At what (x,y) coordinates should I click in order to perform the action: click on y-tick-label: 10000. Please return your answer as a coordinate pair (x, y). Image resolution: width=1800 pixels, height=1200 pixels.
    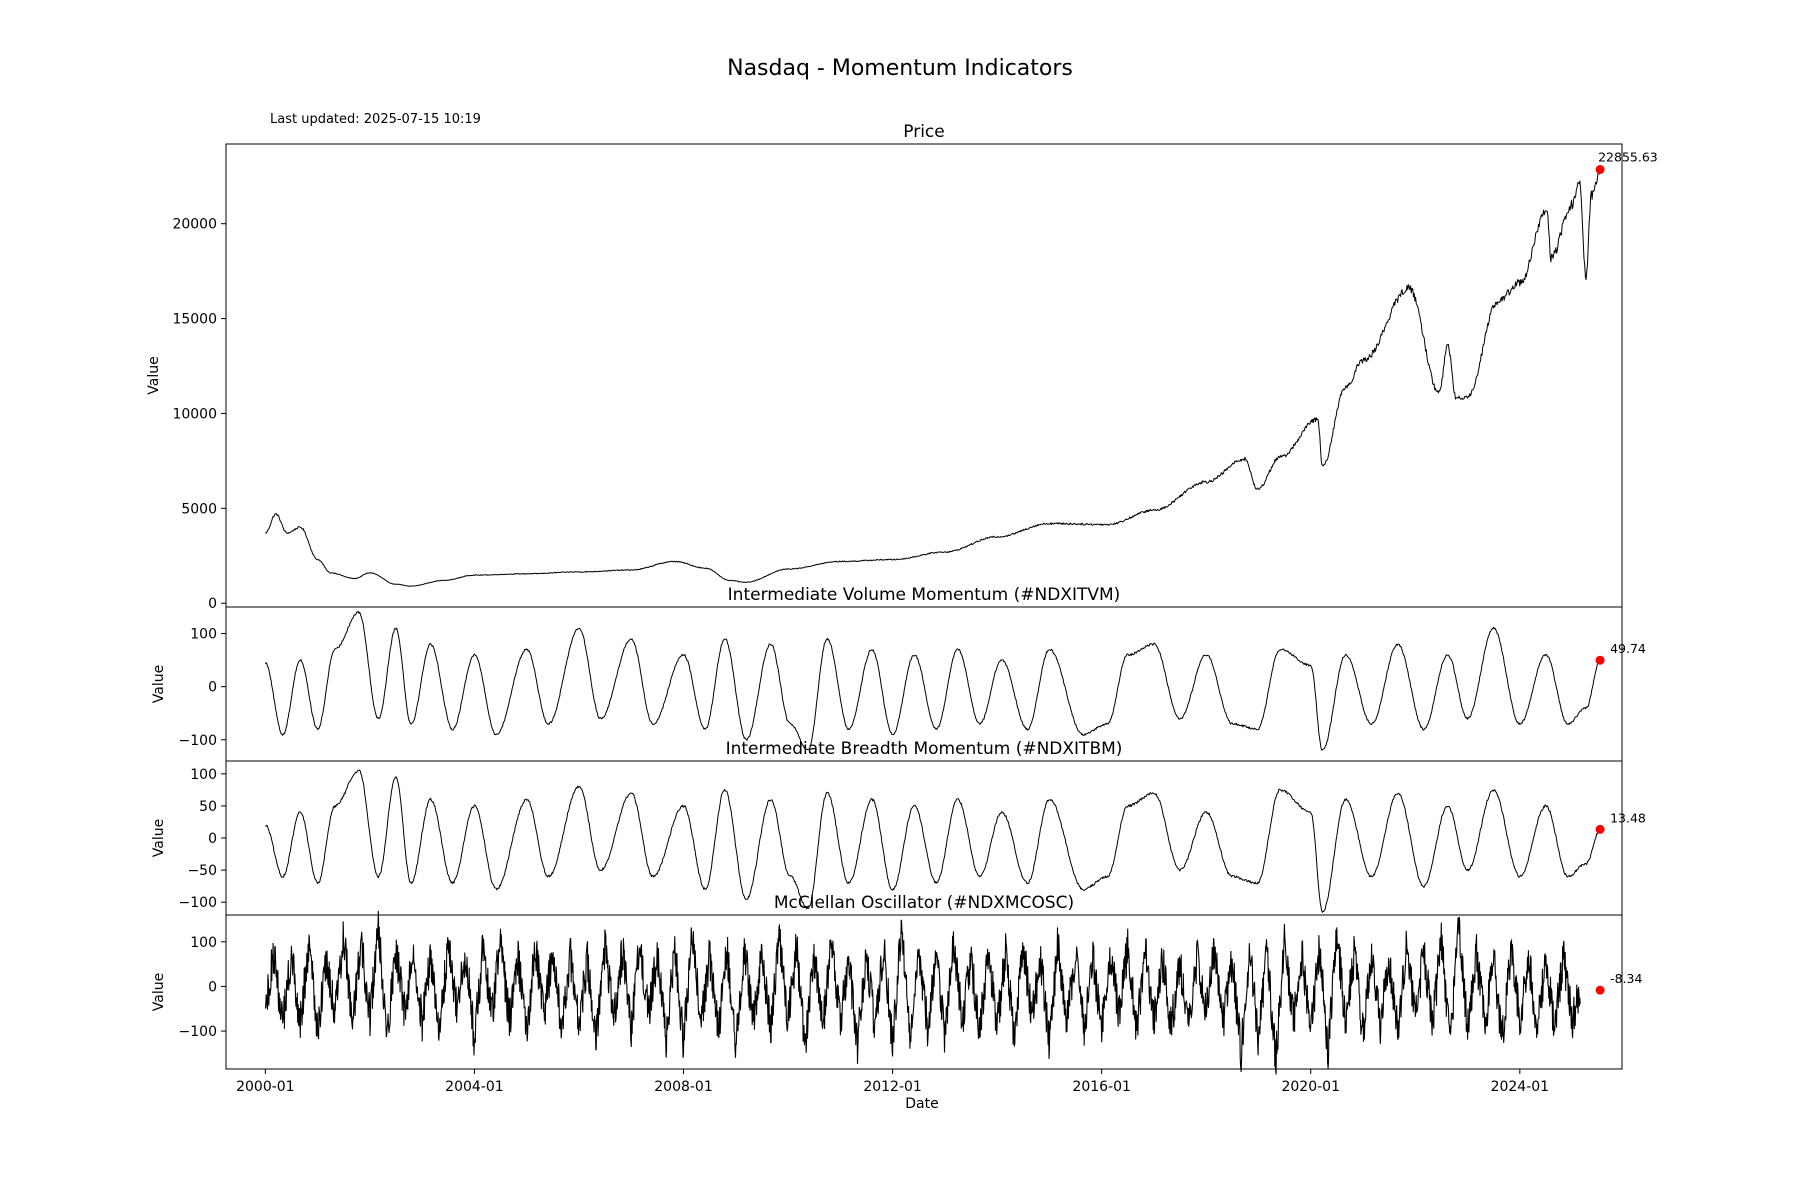
    Looking at the image, I should click on (194, 414).